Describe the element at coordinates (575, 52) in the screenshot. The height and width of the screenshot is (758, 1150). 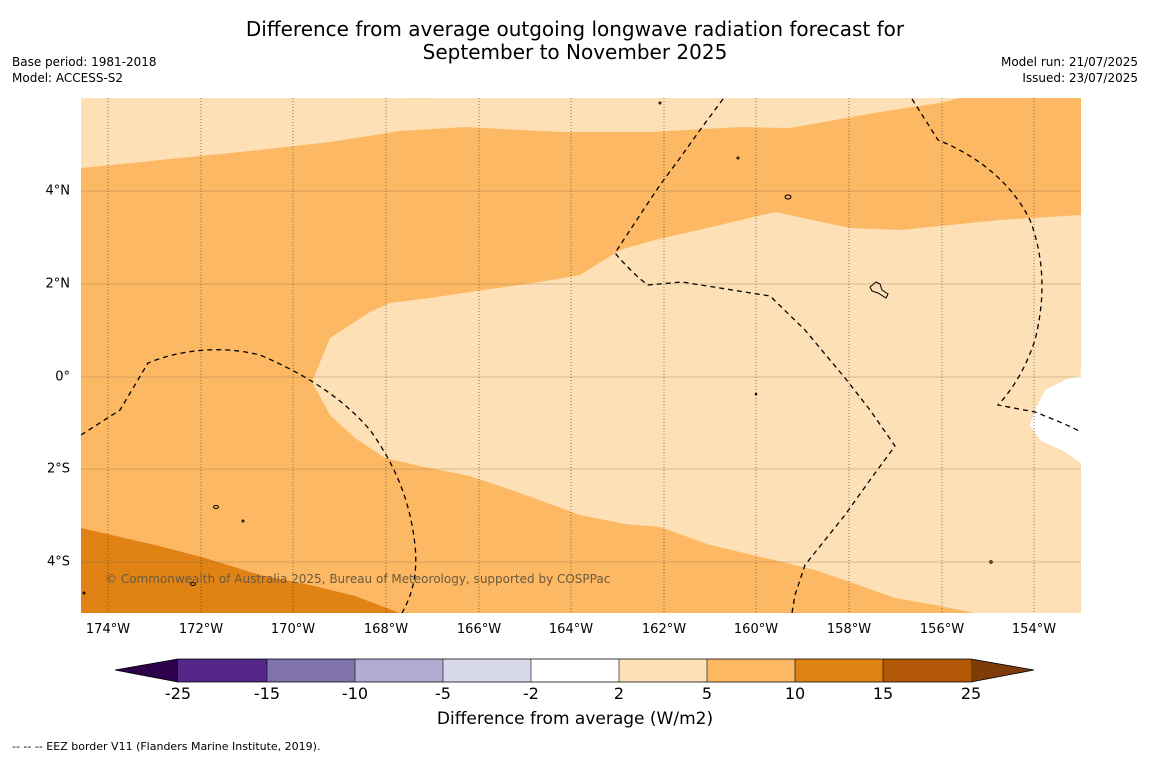
I see `title-line-2: September to November 2025` at that location.